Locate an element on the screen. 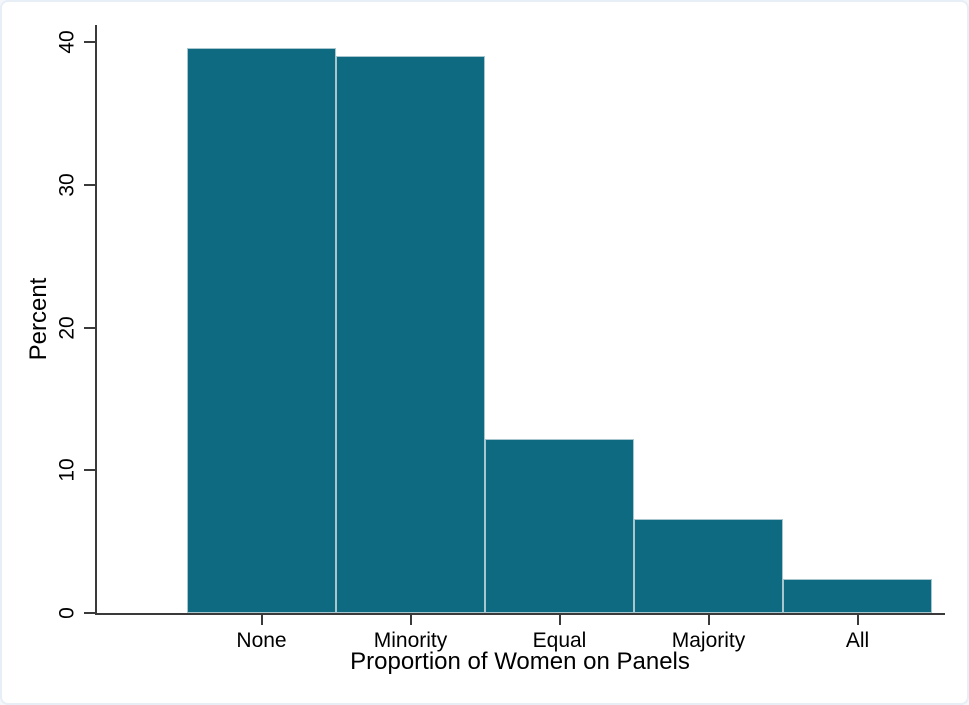  bar-majority is located at coordinates (708, 565).